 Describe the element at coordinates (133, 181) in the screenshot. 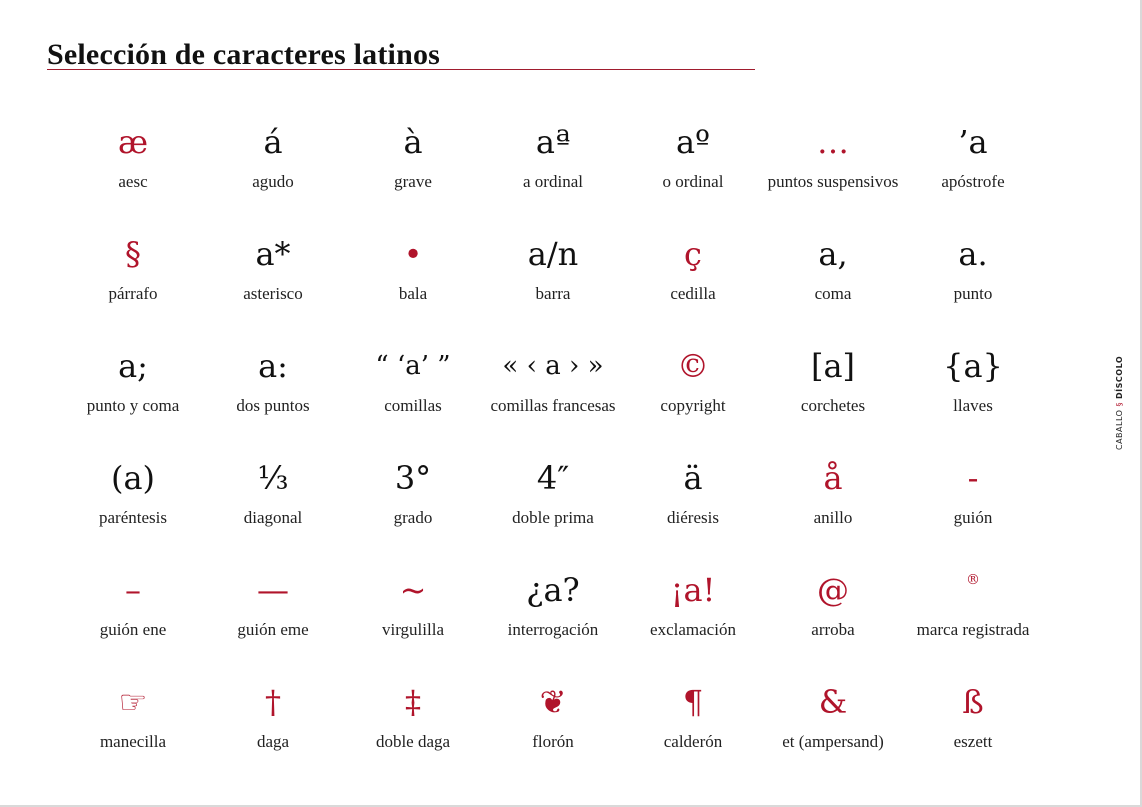

I see `character-label: aesc` at that location.